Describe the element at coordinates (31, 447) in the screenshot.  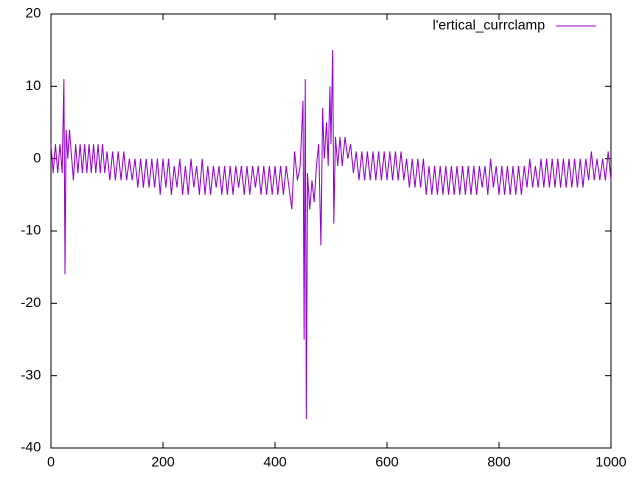
I see `y-tick-label: -40` at that location.